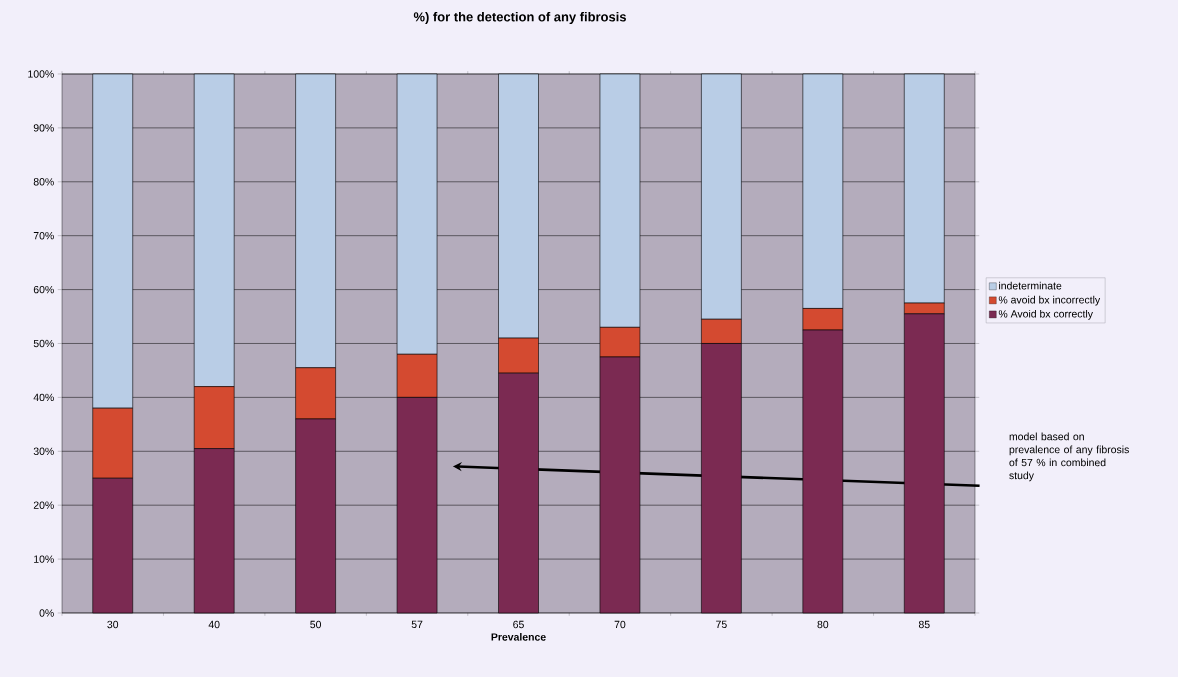 The image size is (1178, 677). I want to click on x-tick-label: 40, so click(214, 624).